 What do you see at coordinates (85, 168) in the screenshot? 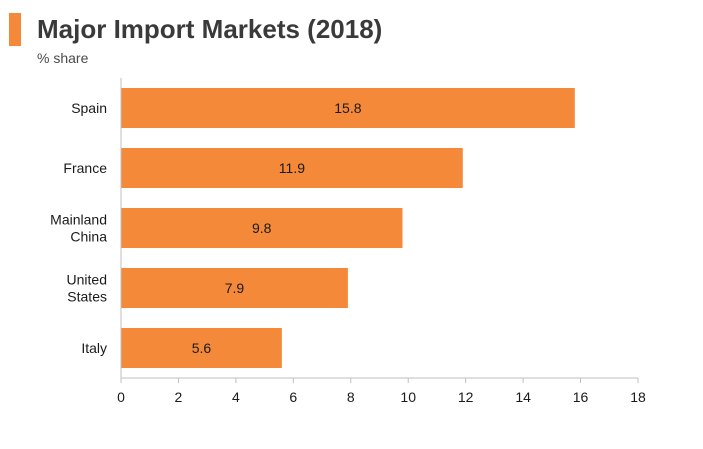
I see `category-label-1: France` at bounding box center [85, 168].